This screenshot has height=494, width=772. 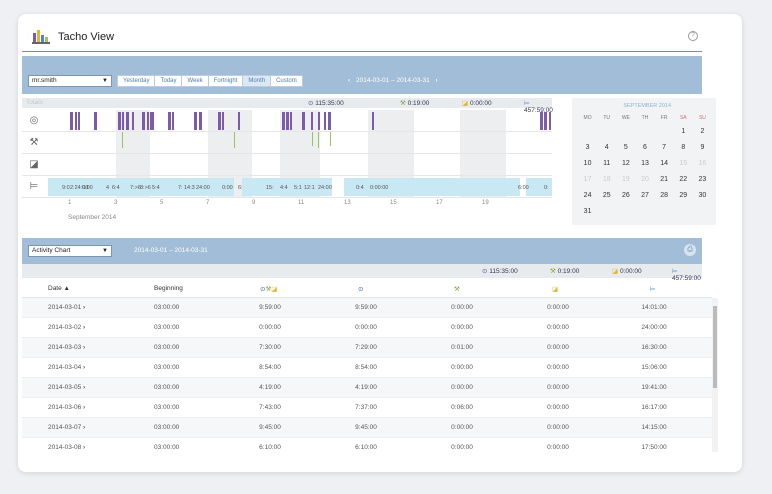 I want to click on calendar-day: 6, so click(x=645, y=147).